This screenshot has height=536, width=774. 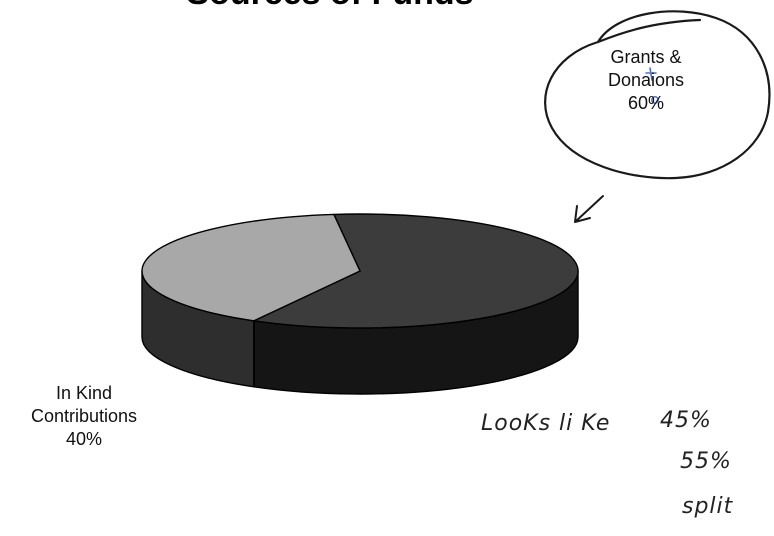 I want to click on slice-label-inkind: In Kind Contributions 40%, so click(x=84, y=416).